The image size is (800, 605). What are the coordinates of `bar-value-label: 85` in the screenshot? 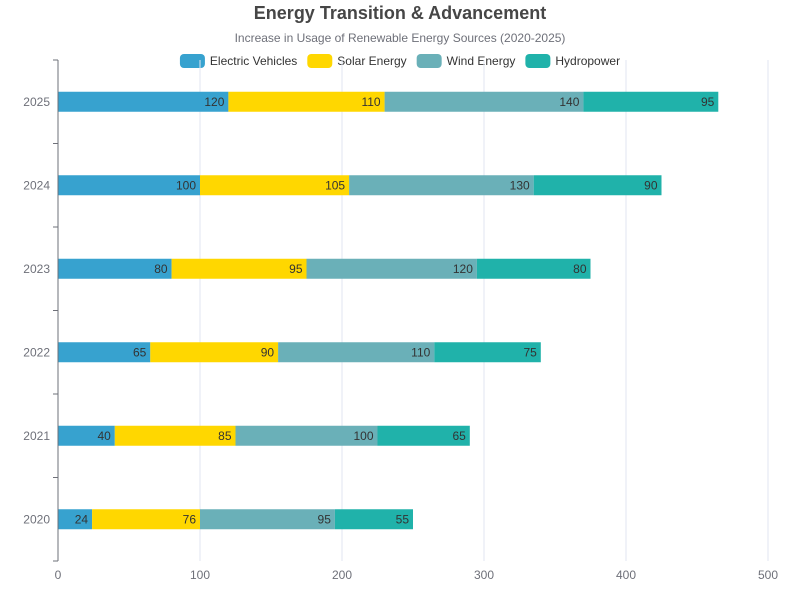 It's located at (225, 436).